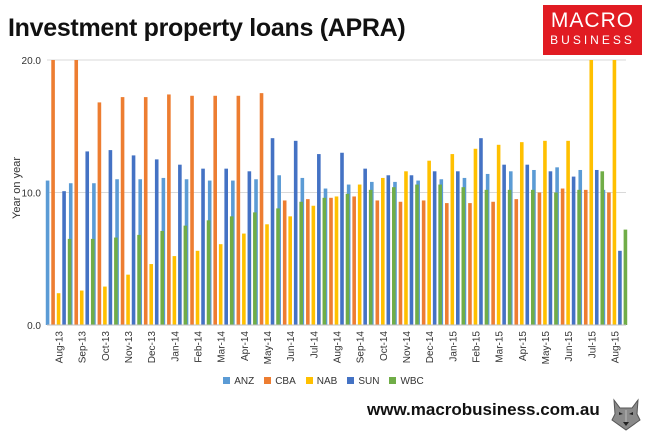 This screenshot has height=437, width=647. I want to click on x-tick-label: Dec-13, so click(152, 347).